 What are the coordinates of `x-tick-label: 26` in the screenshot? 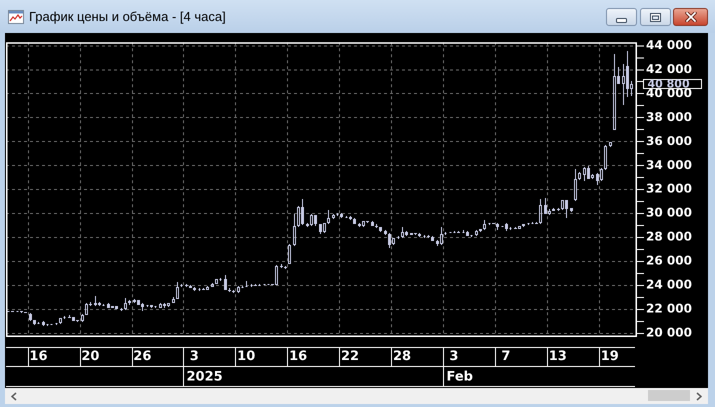 It's located at (142, 356).